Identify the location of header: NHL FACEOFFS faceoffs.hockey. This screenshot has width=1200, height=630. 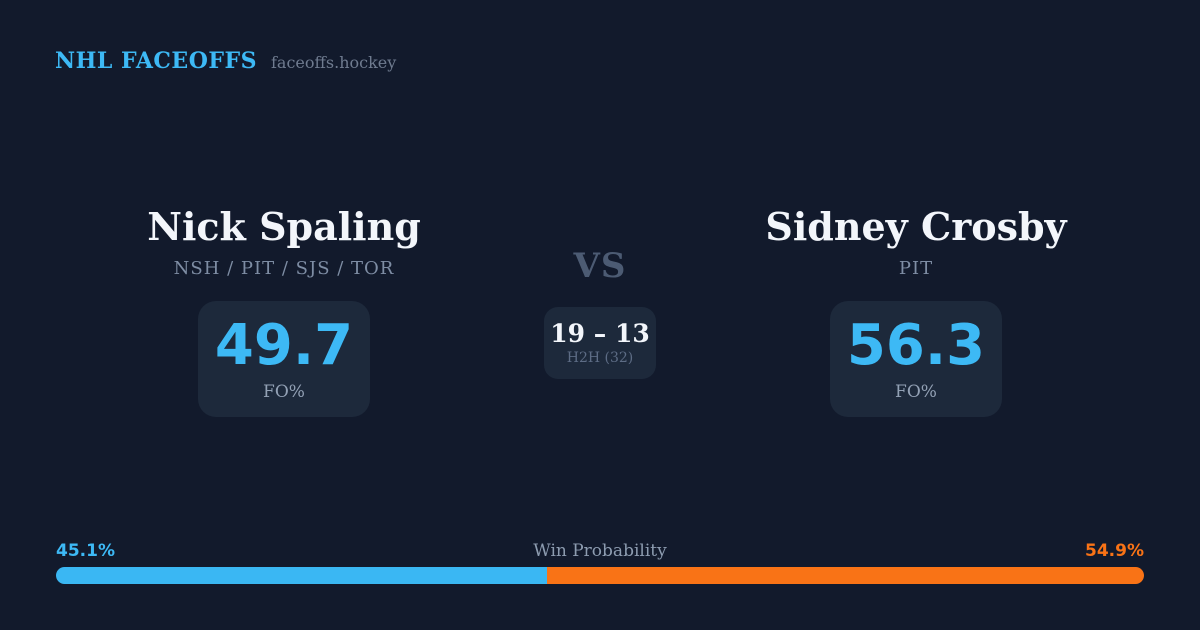
(225, 61).